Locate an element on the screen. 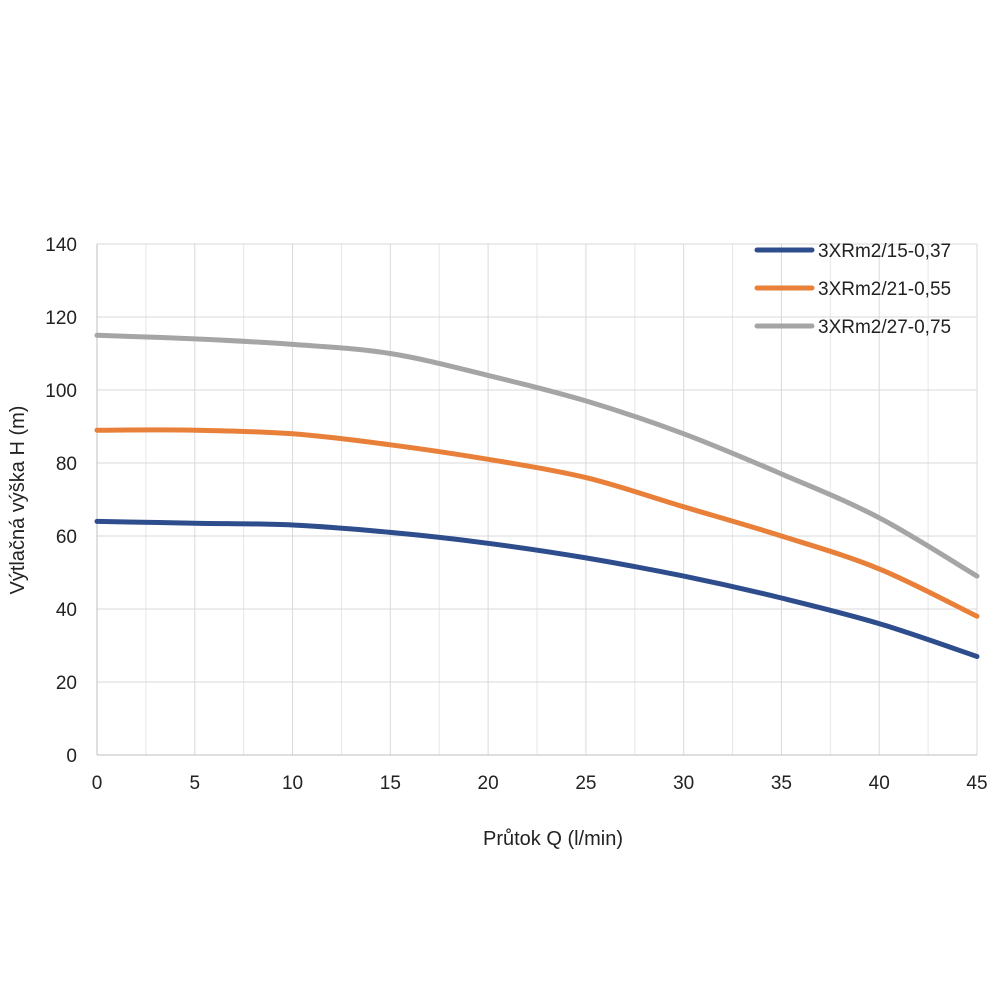 The width and height of the screenshot is (1000, 1000). y-tick-label: 120 is located at coordinates (61, 318).